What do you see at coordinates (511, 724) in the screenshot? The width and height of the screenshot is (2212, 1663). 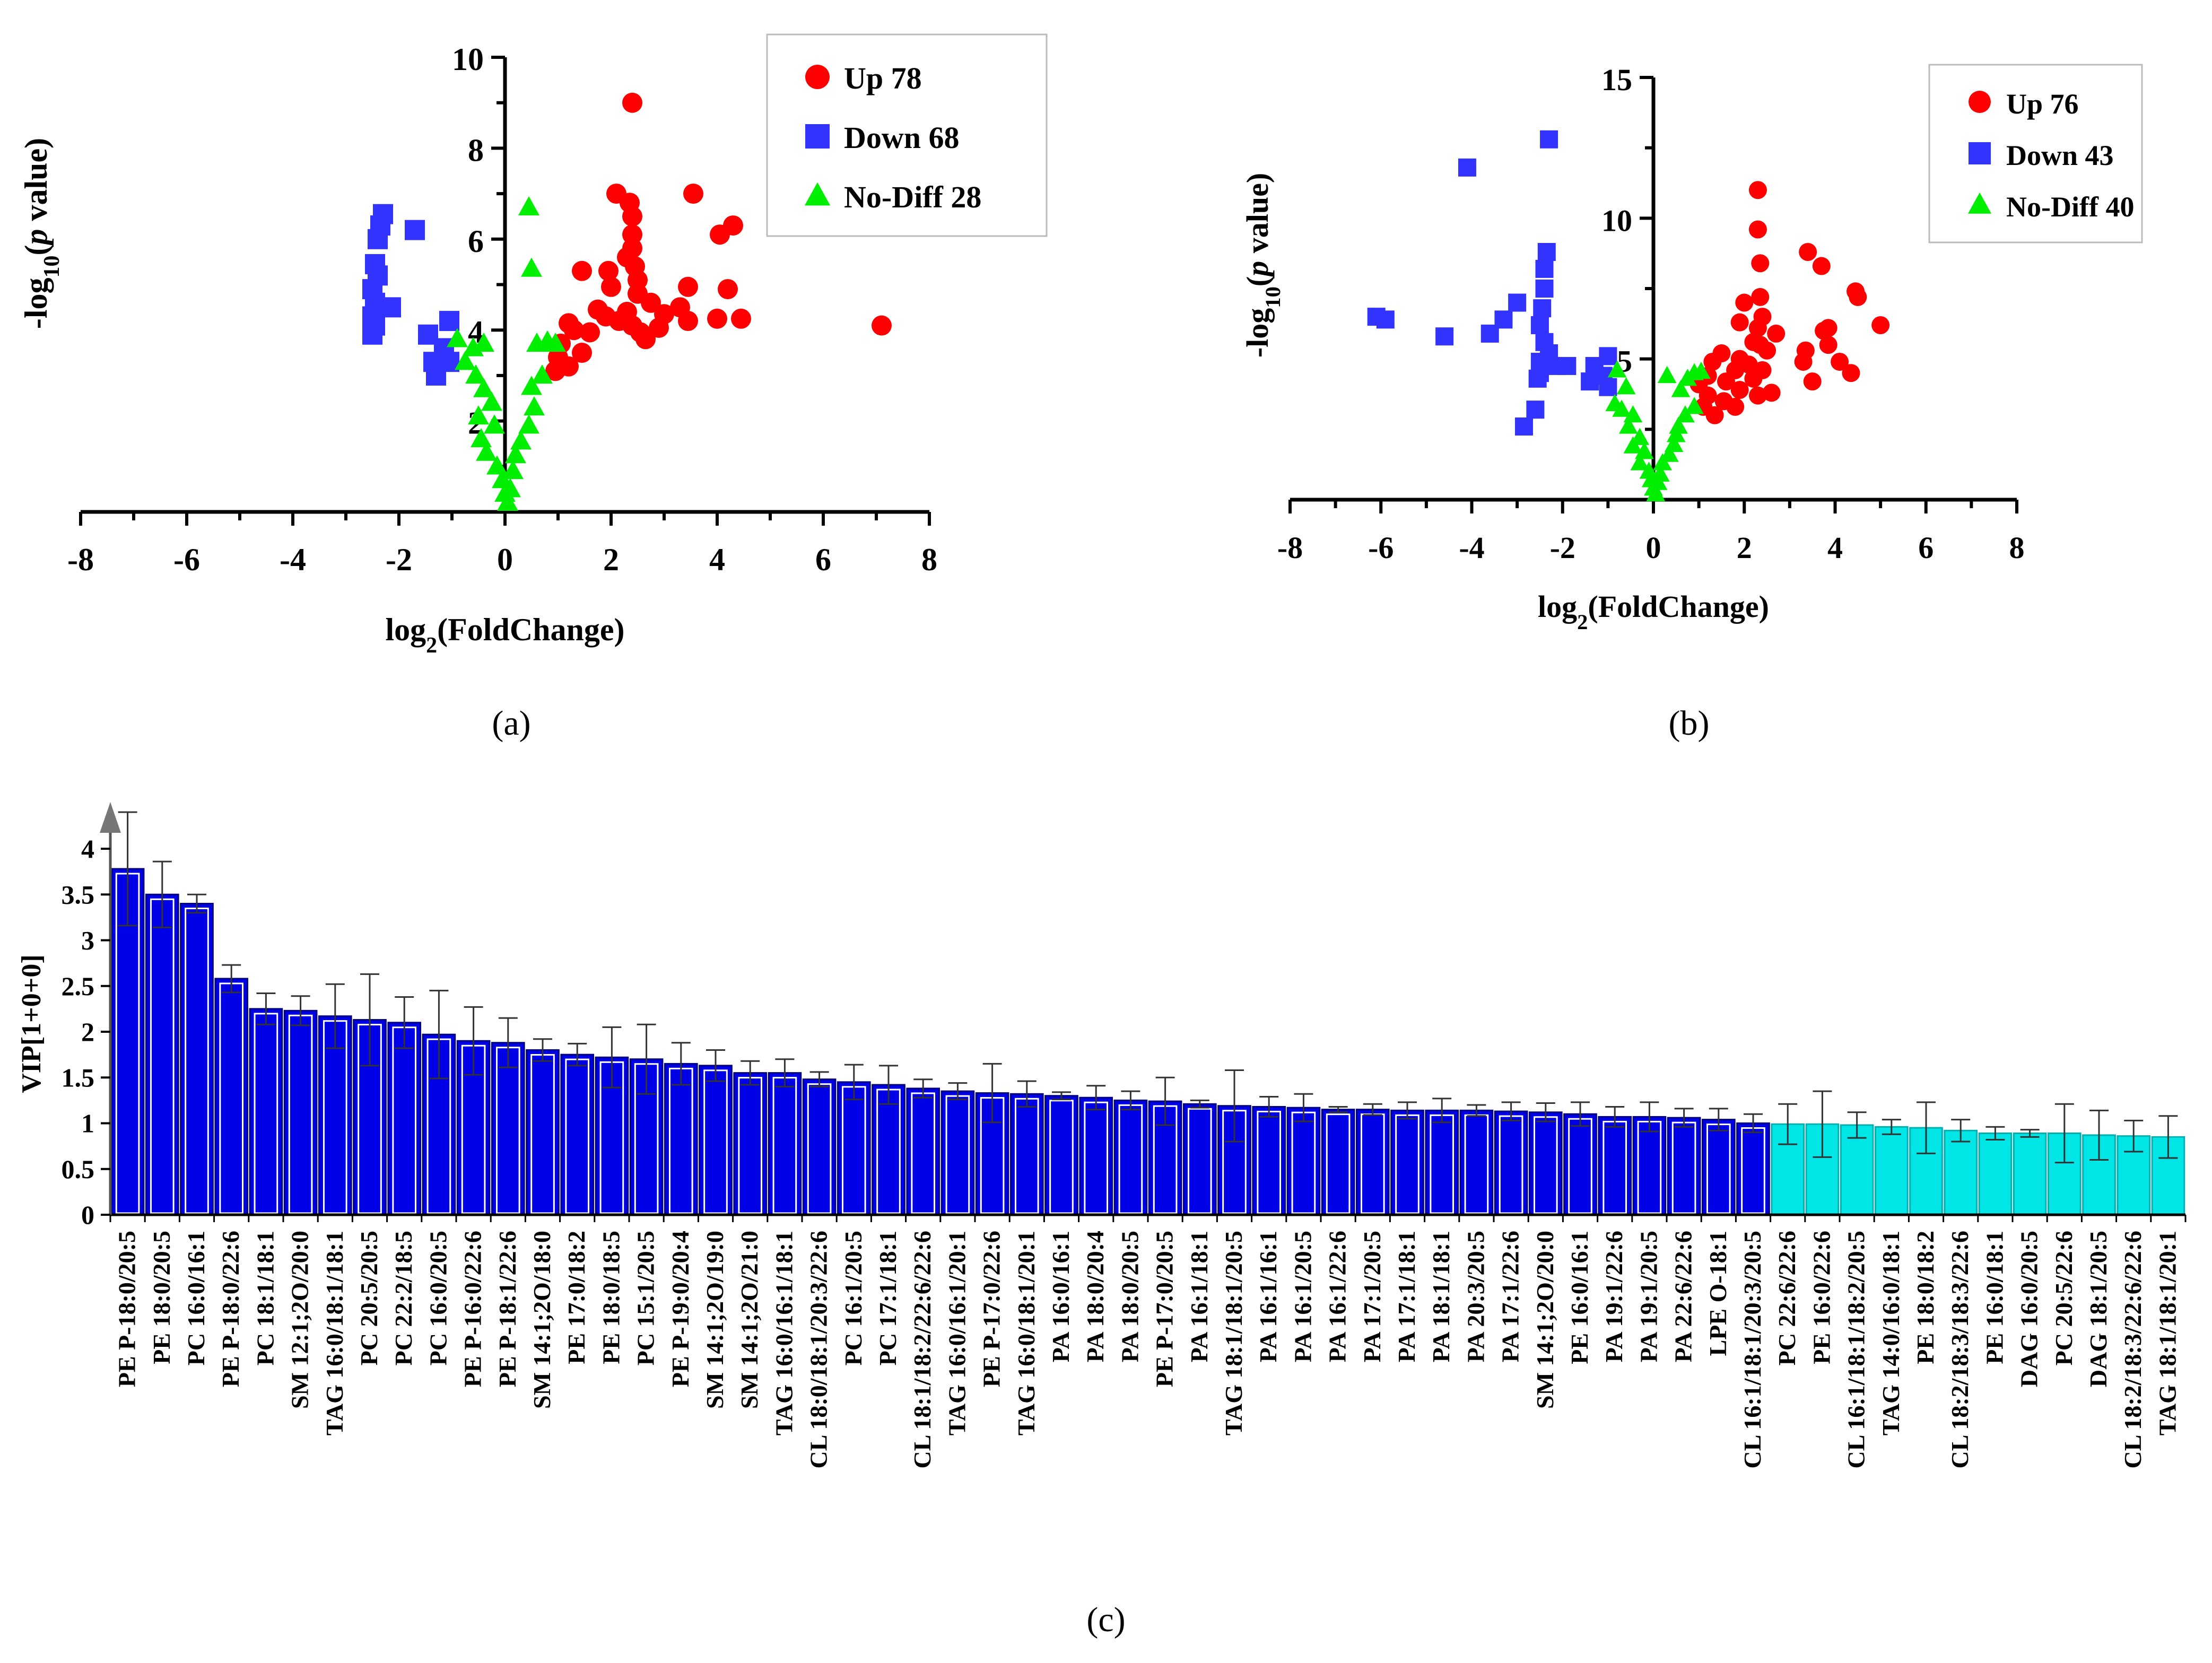 I see `panel-label-a: (a)` at bounding box center [511, 724].